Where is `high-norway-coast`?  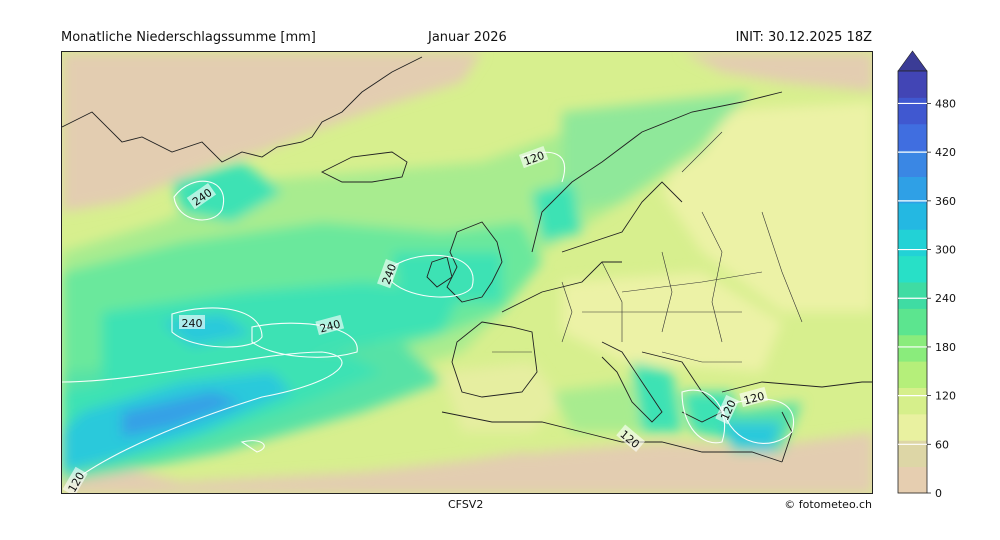
high-norway-coast is located at coordinates (557, 212).